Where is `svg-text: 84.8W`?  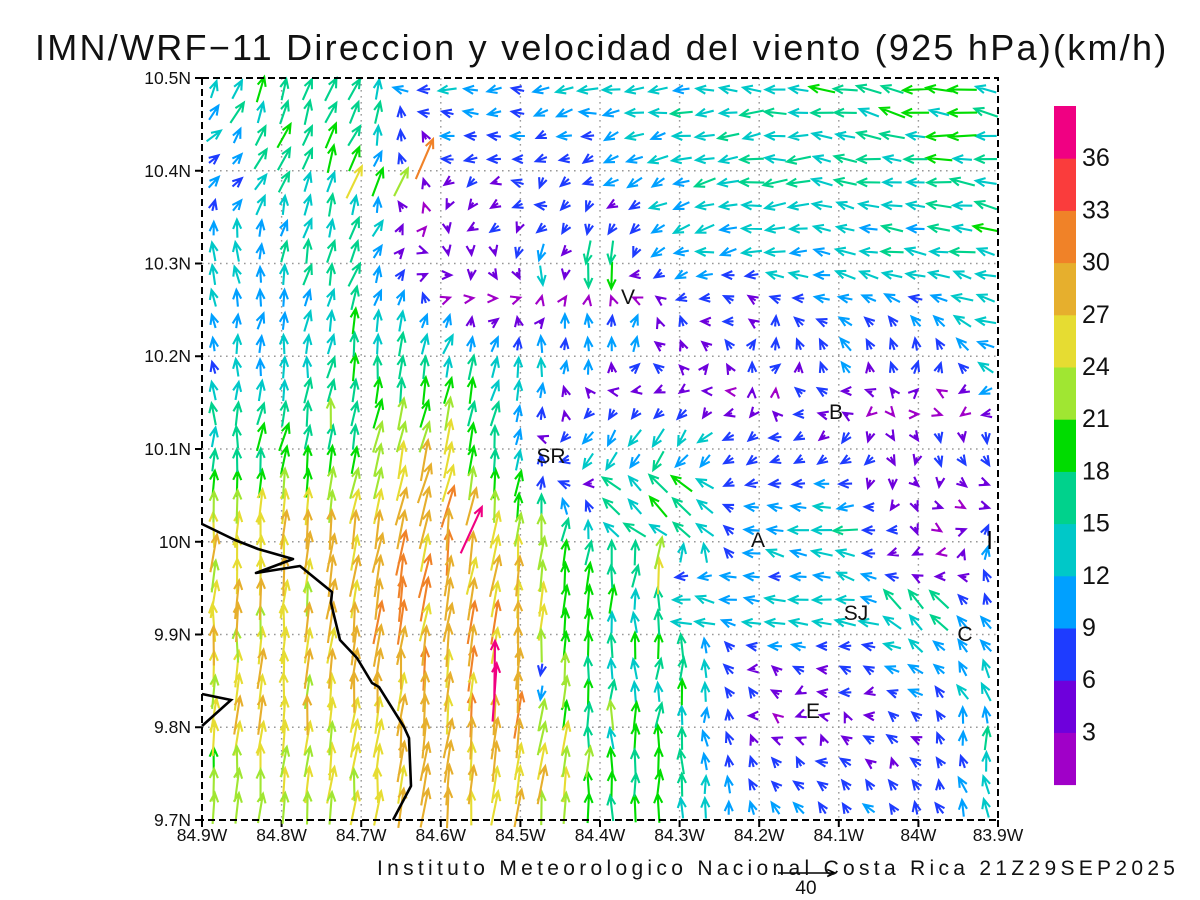 svg-text: 84.8W is located at coordinates (281, 835).